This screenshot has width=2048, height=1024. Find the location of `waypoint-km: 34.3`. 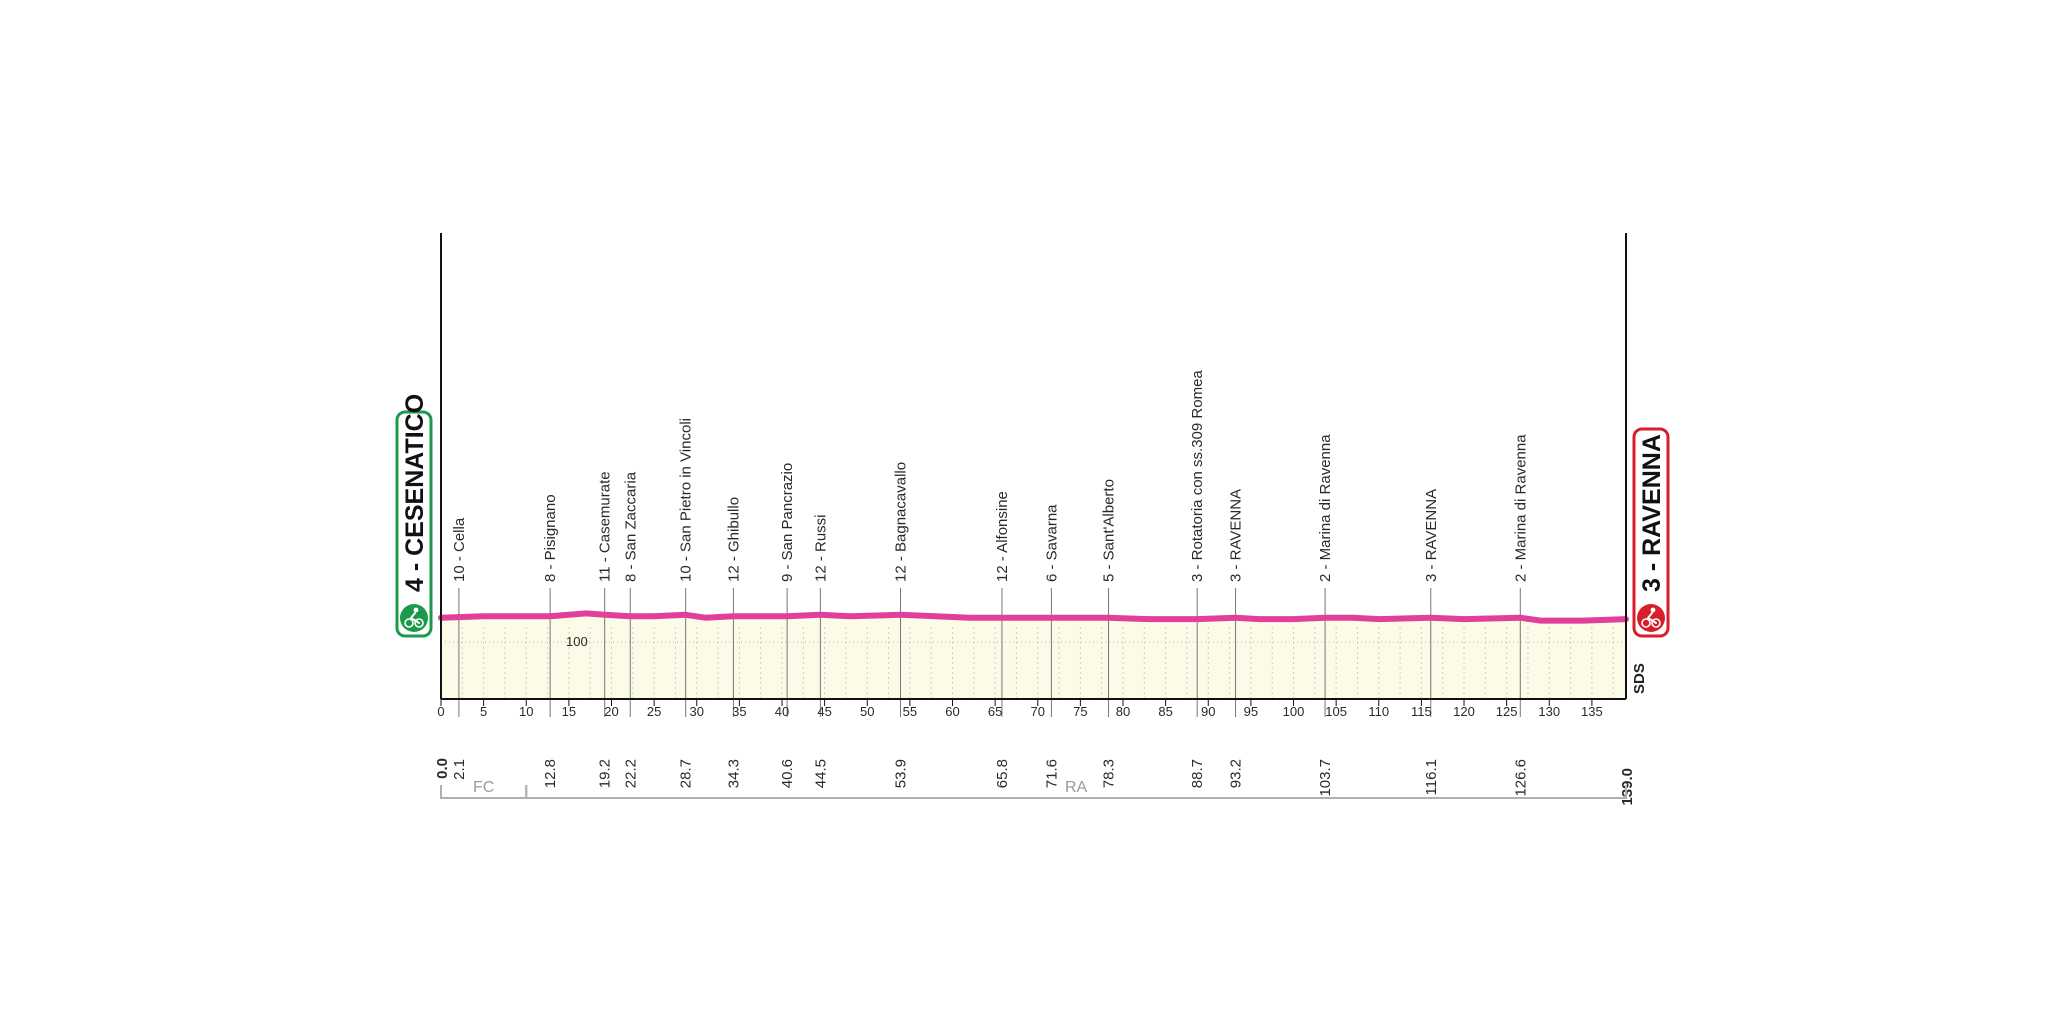

waypoint-km: 34.3 is located at coordinates (733, 773).